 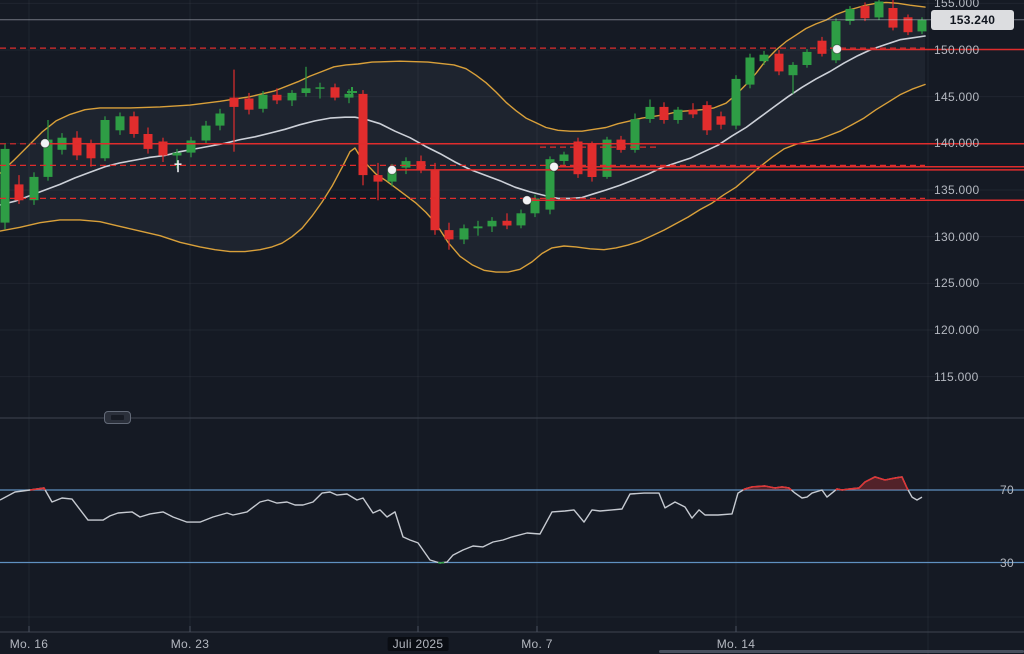 I want to click on price-axis-label: 130.000, so click(x=957, y=236).